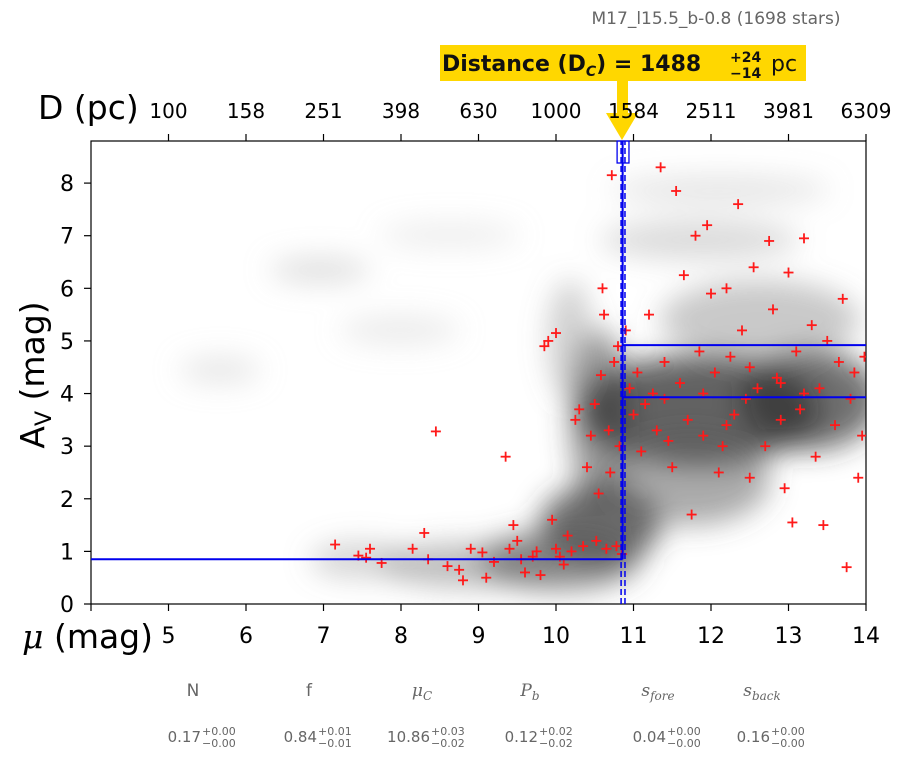 Image resolution: width=902 pixels, height=759 pixels. I want to click on y-axis-left: 0 1 2 3 4 5 6 7 8, so click(75, 395).